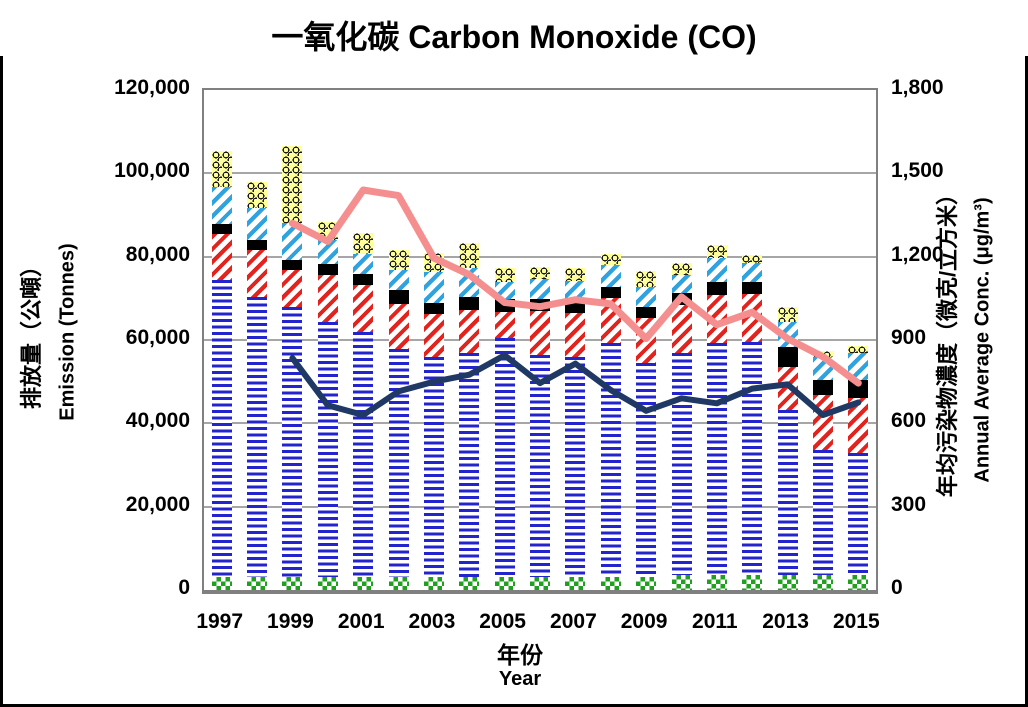 The width and height of the screenshot is (1028, 707). I want to click on left-axis-title-en: Emission (Tonnes), so click(67, 332).